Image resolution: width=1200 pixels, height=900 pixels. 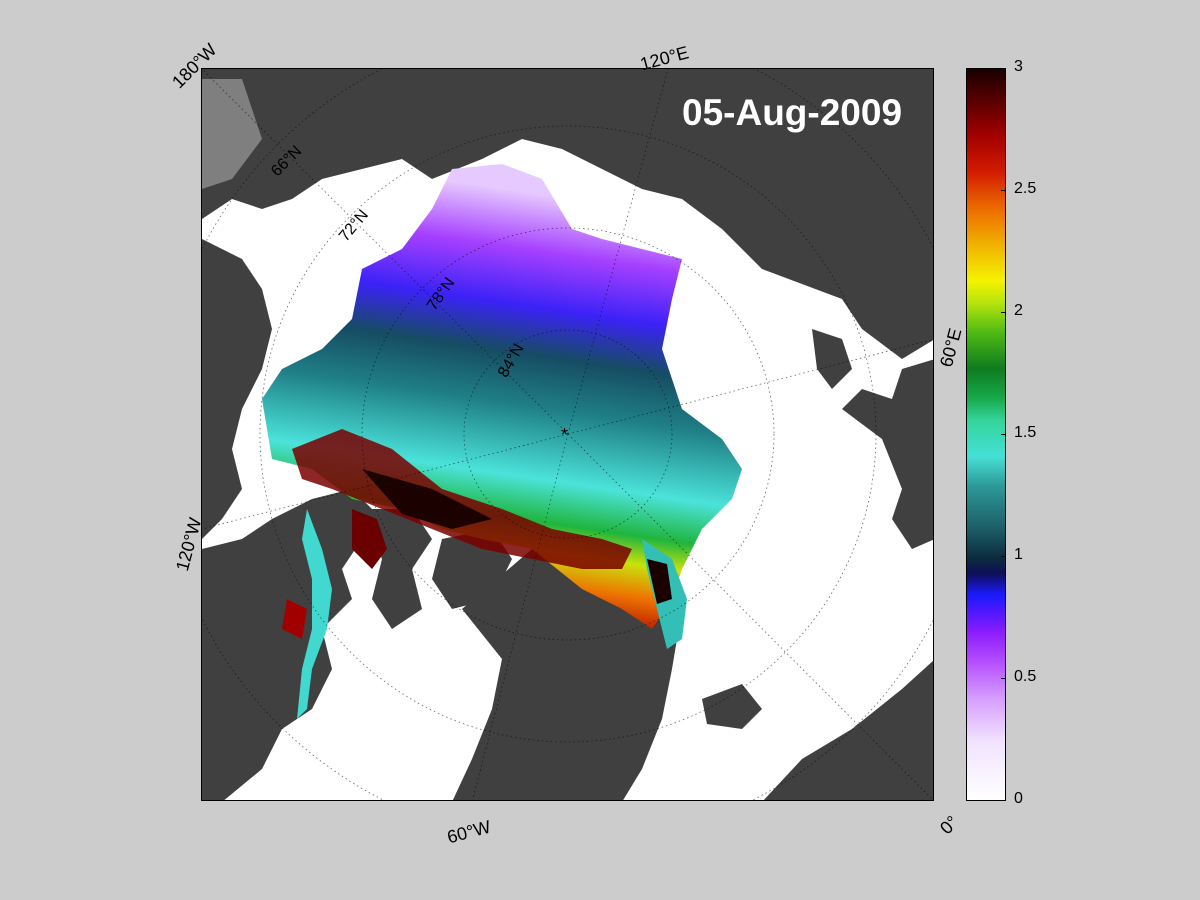 What do you see at coordinates (232, 134) in the screenshot?
I see `missing-data` at bounding box center [232, 134].